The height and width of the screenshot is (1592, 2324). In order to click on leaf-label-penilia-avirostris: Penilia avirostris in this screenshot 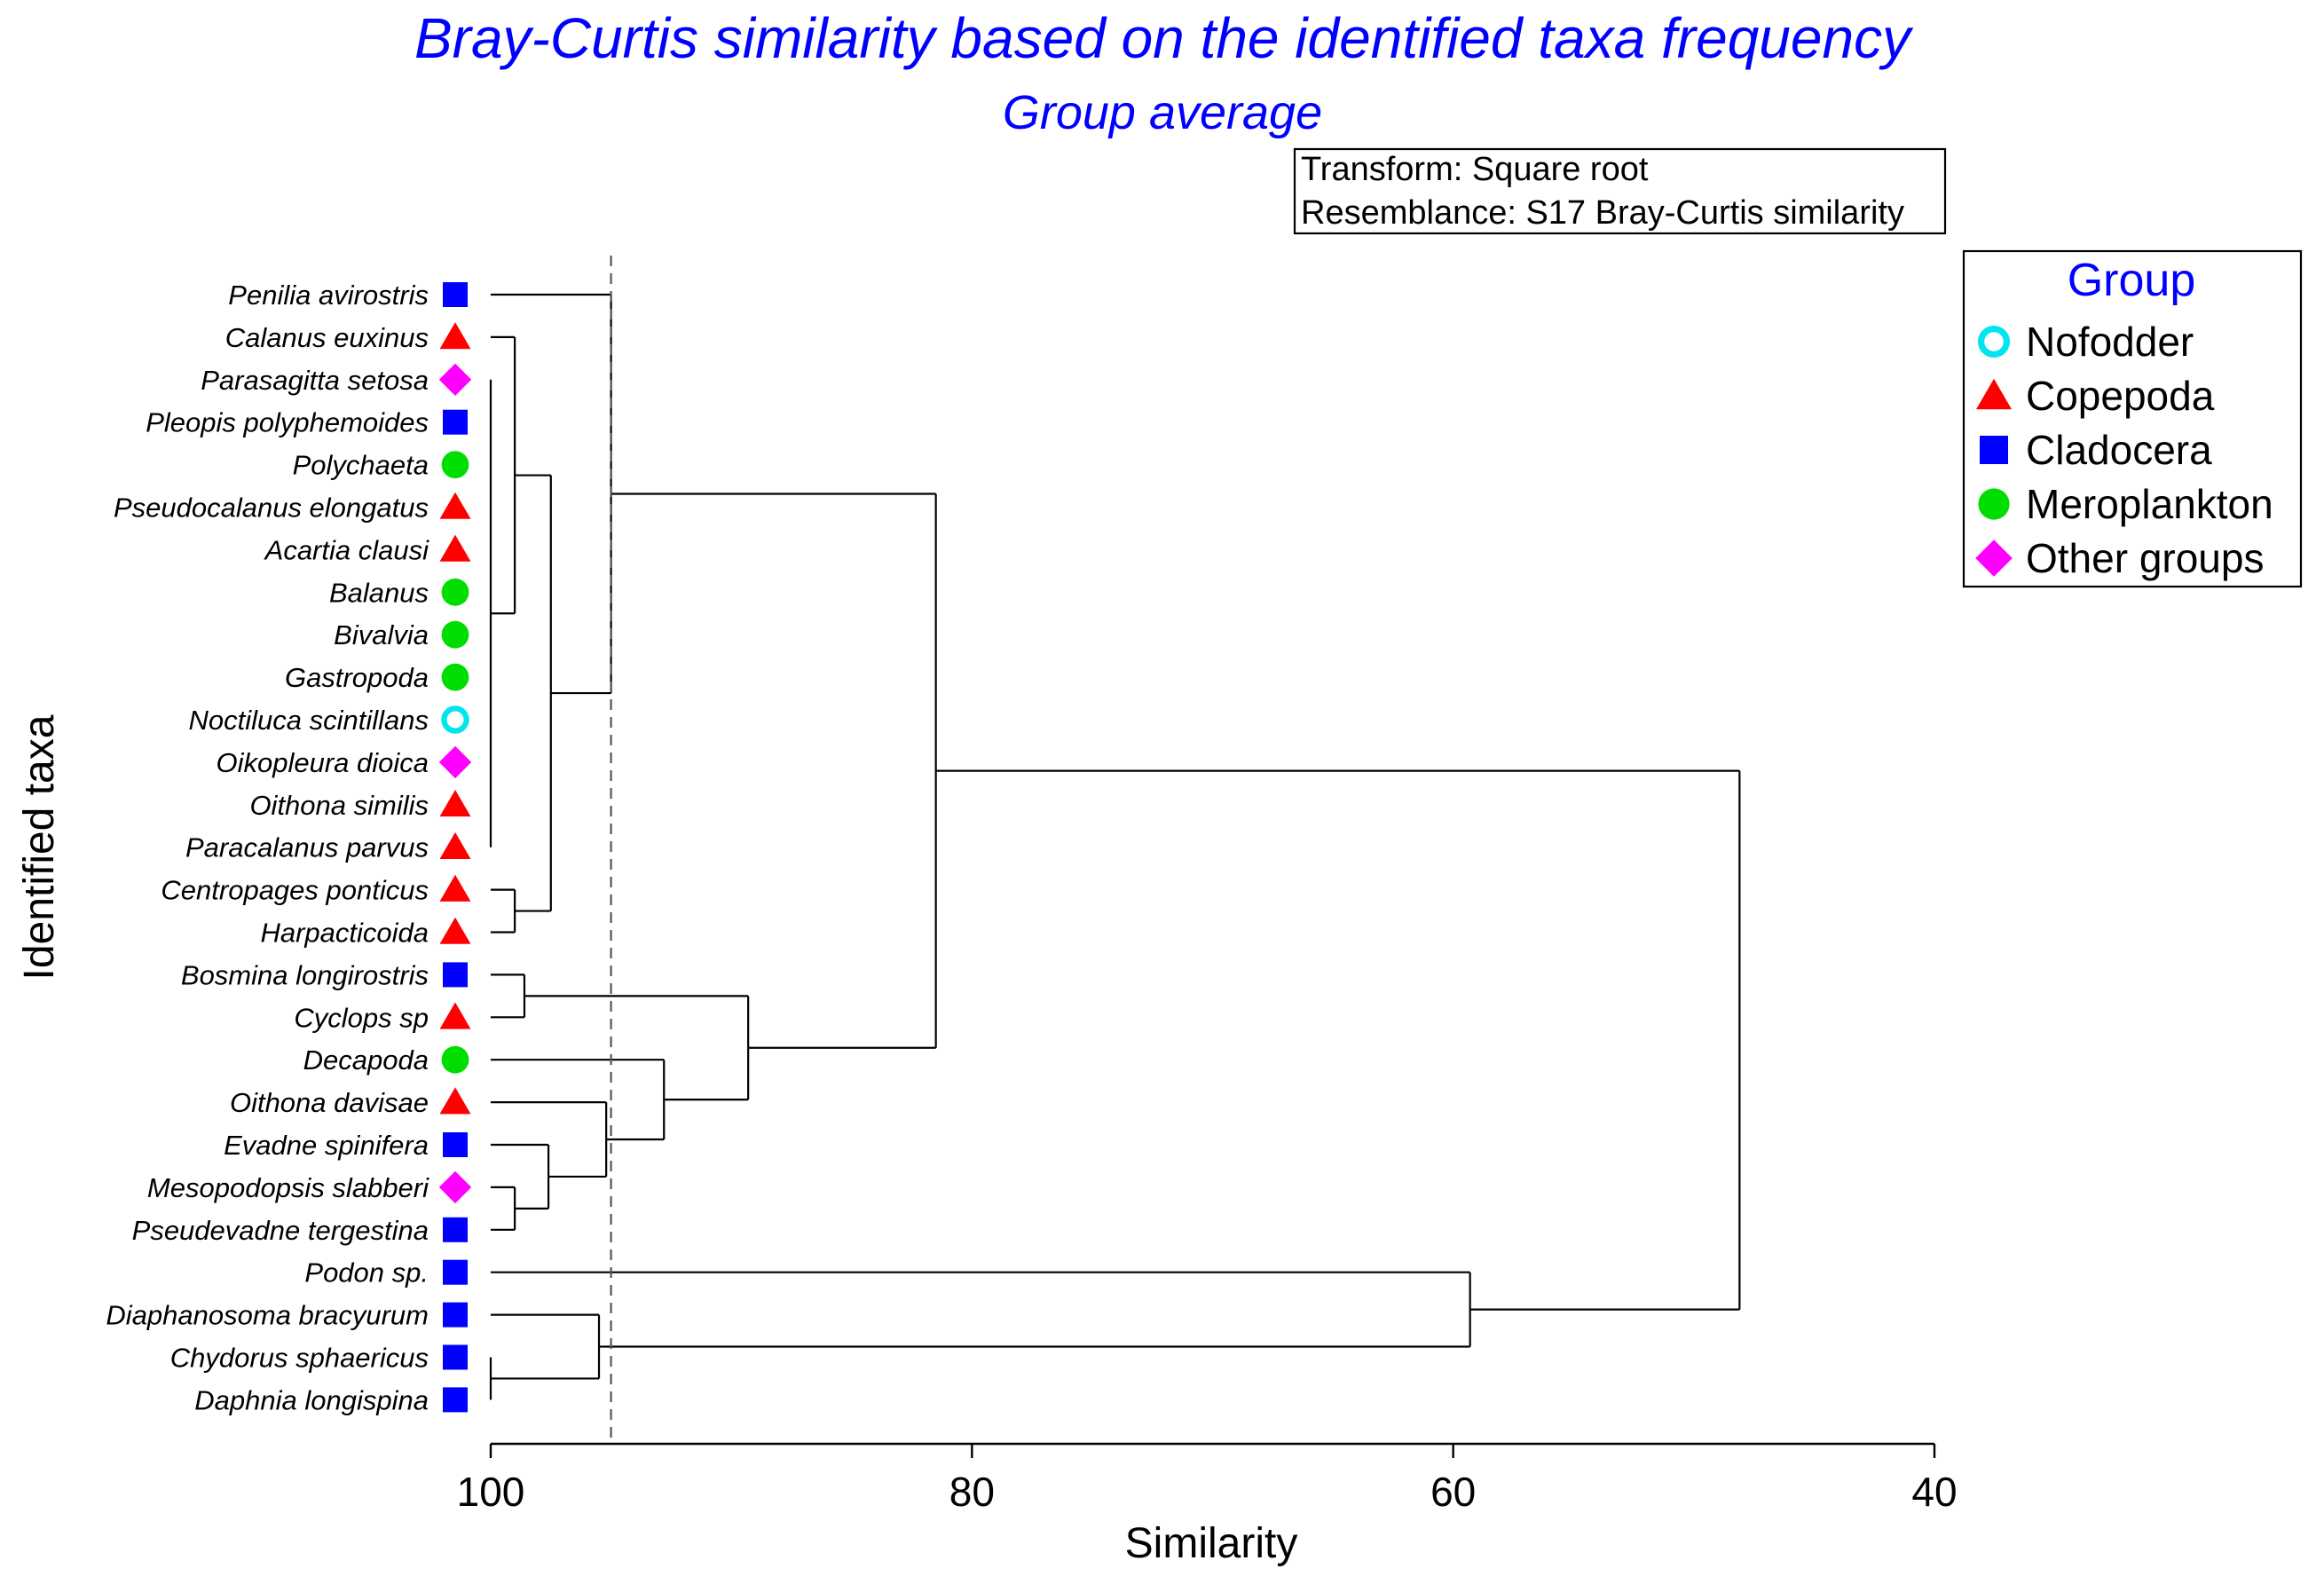, I will do `click(328, 295)`.